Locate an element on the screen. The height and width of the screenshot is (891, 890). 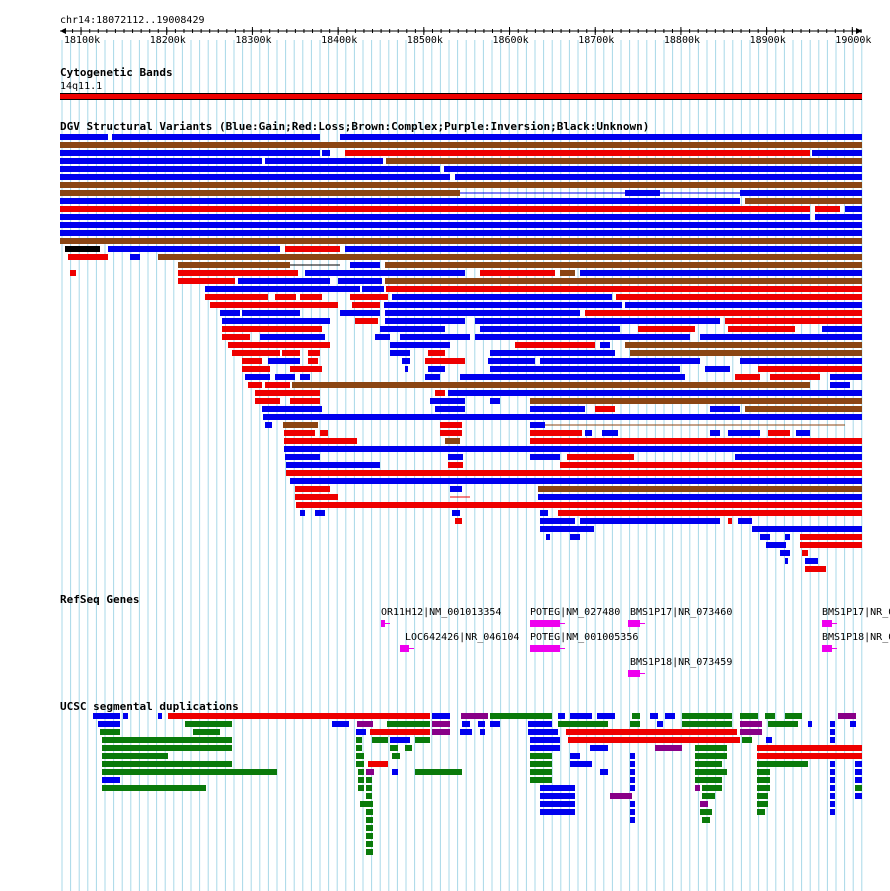
ruler-tick-label: 18800k is located at coordinates (682, 40).